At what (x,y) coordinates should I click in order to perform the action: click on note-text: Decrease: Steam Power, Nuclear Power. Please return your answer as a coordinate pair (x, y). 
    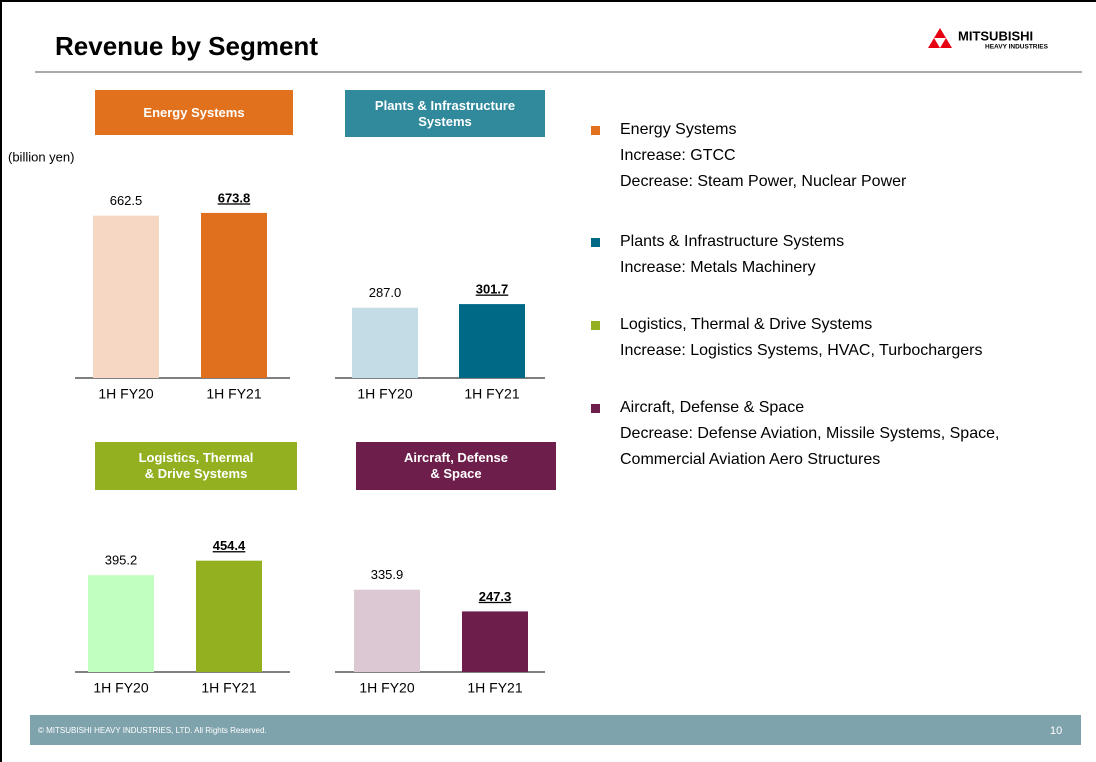
    Looking at the image, I should click on (763, 181).